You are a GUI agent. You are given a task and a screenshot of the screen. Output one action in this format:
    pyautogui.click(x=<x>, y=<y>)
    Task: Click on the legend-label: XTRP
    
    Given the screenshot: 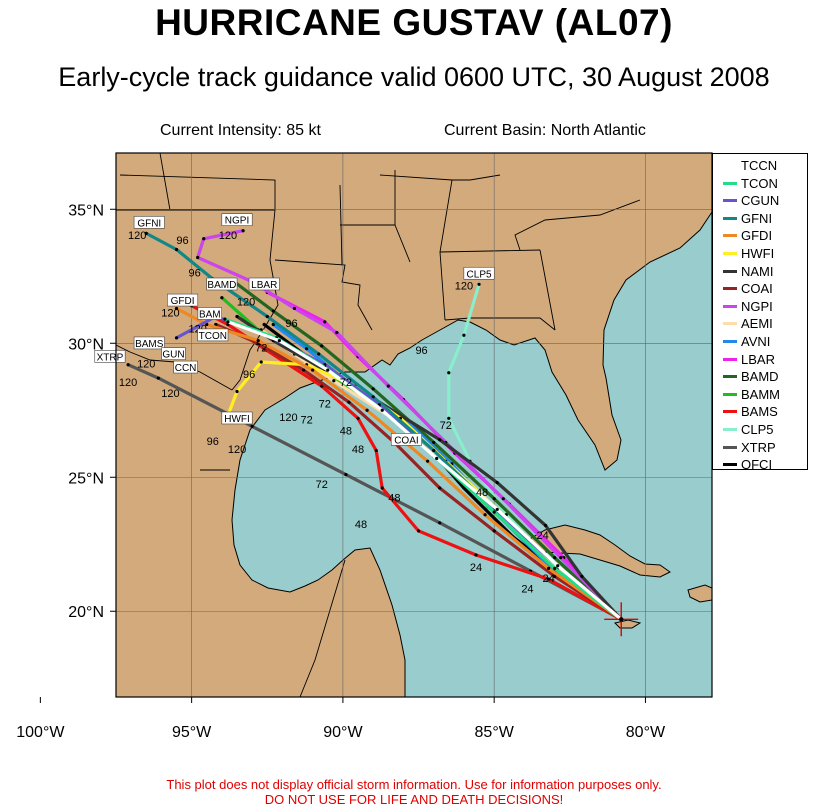 What is the action you would take?
    pyautogui.click(x=758, y=447)
    